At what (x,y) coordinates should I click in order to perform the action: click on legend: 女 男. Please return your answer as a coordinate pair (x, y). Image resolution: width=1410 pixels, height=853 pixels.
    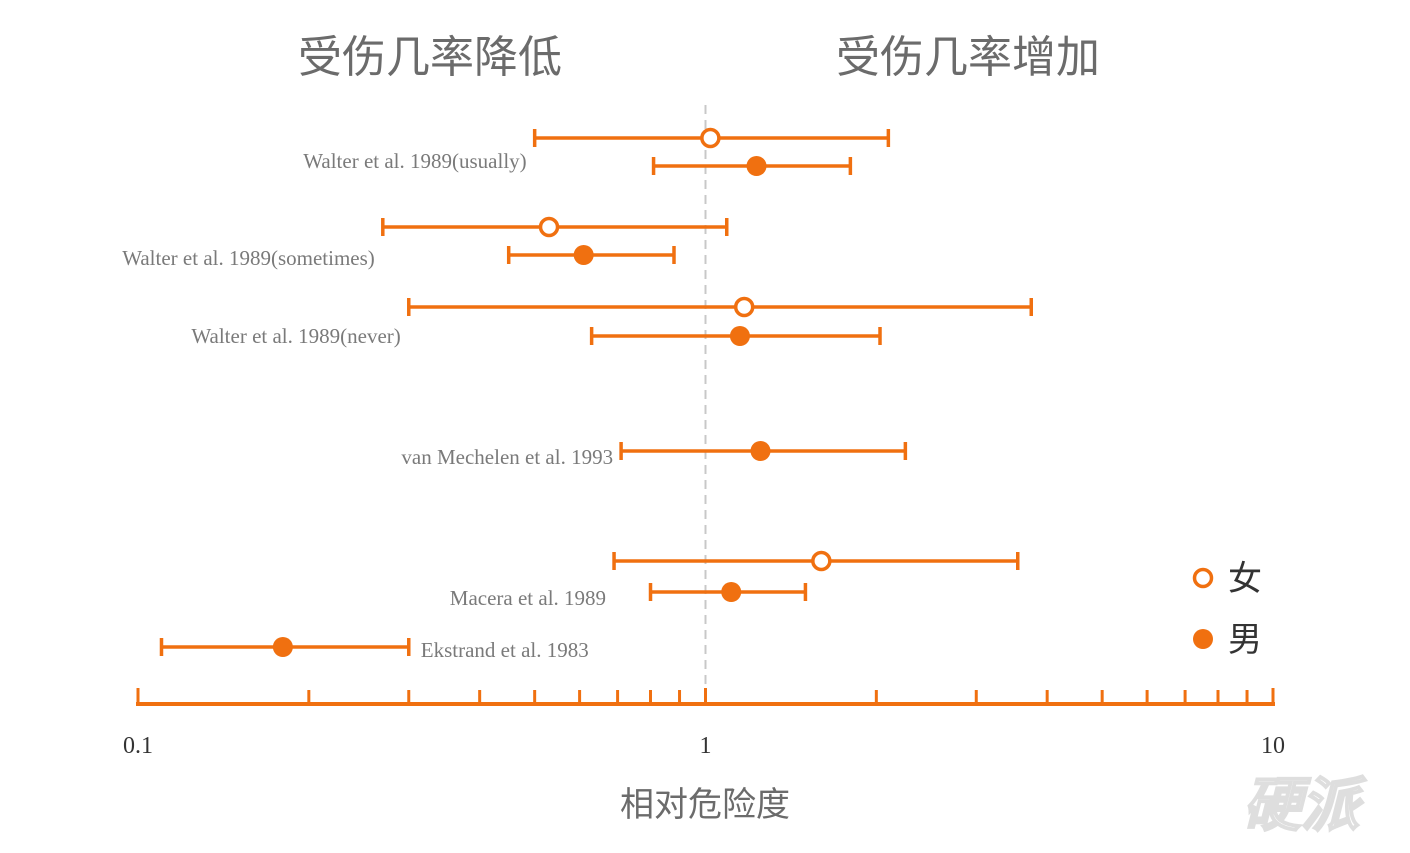
    Looking at the image, I should click on (1227, 609).